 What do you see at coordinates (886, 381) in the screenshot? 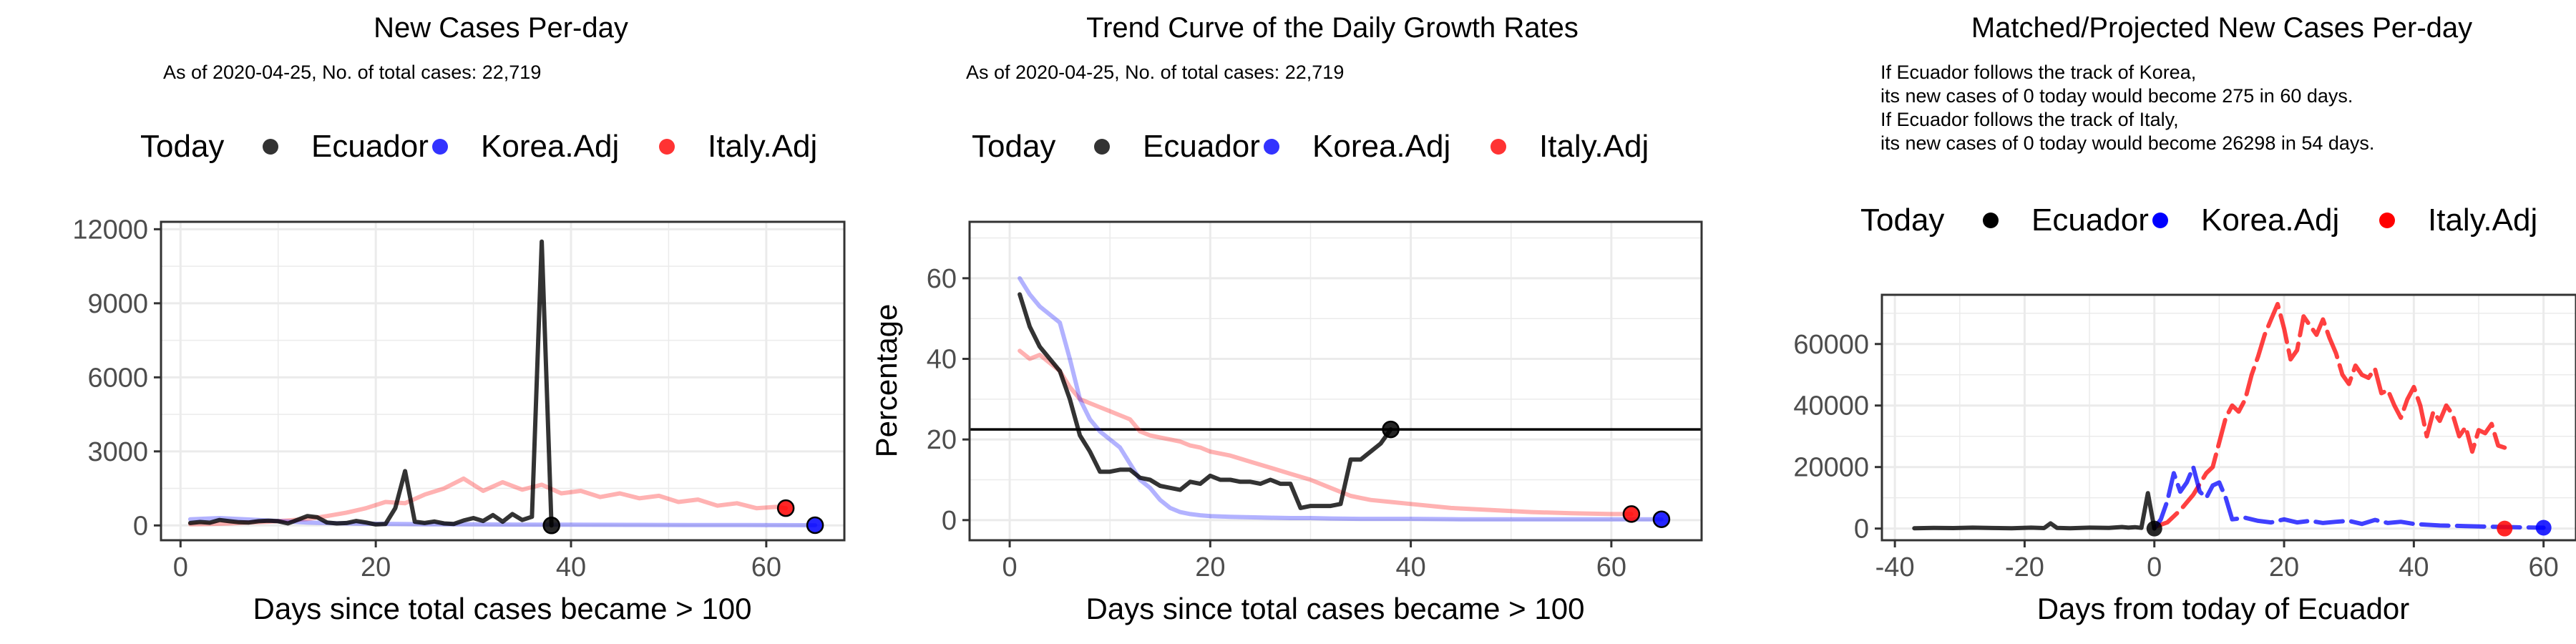
I see `y-axis-label: Percentage` at bounding box center [886, 381].